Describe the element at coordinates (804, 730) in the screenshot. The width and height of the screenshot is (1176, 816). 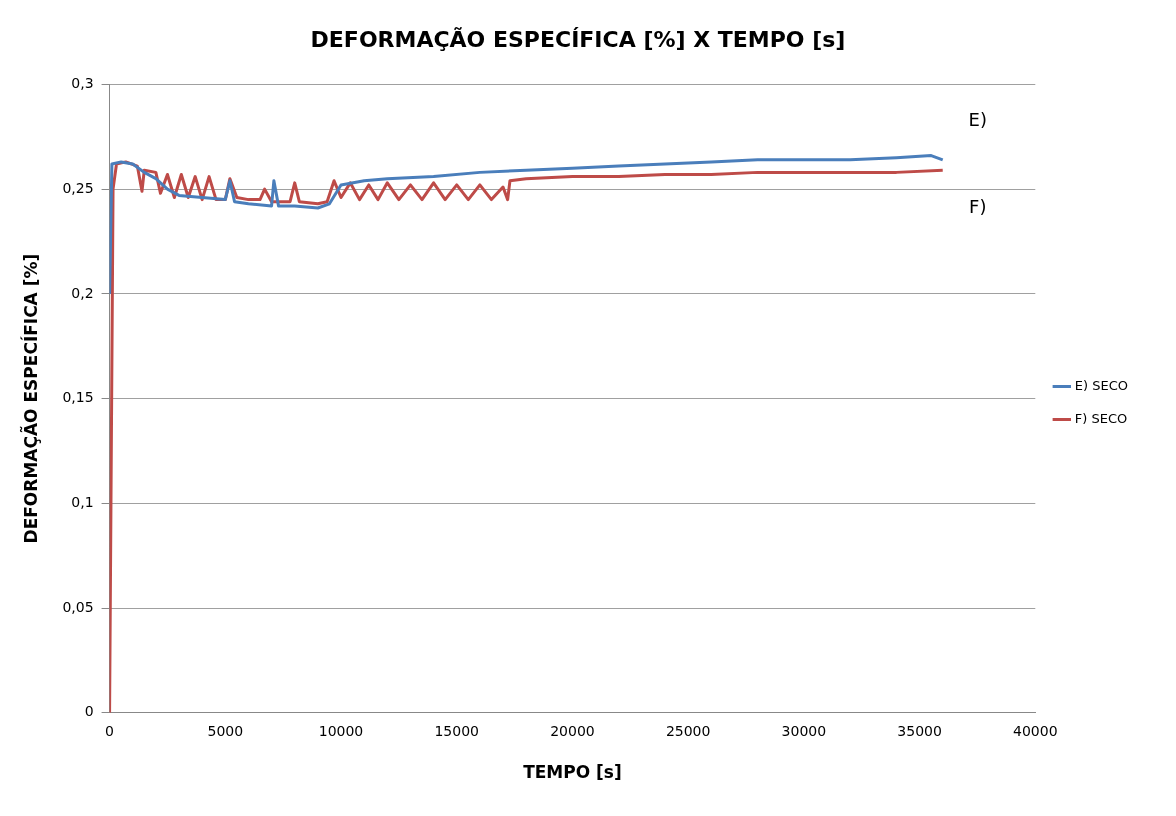
I see `x-tick-label: 30000` at that location.